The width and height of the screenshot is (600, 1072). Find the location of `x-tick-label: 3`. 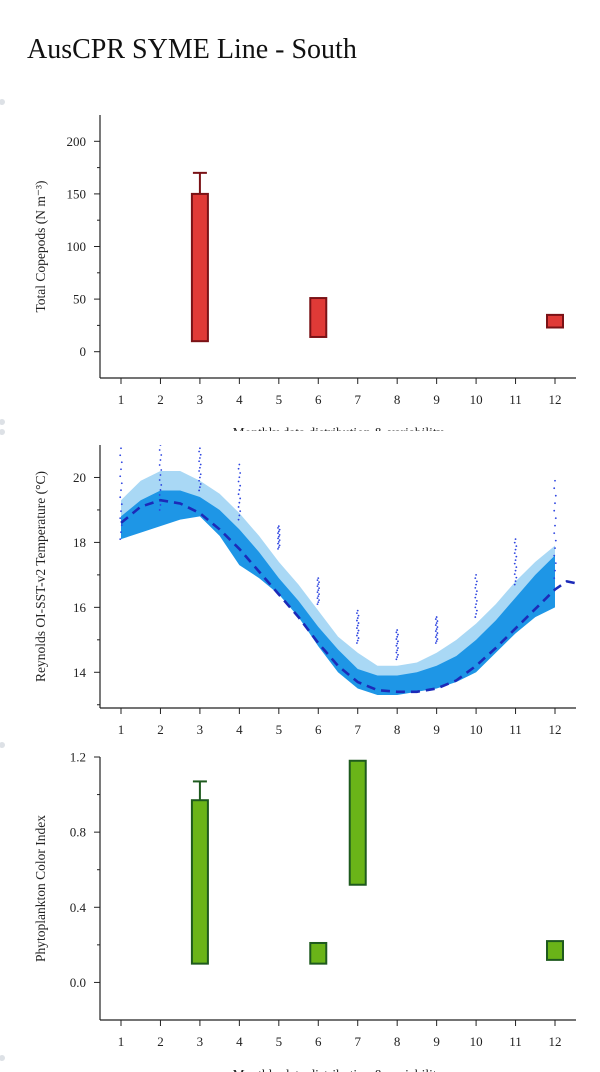

x-tick-label: 3 is located at coordinates (200, 1041).